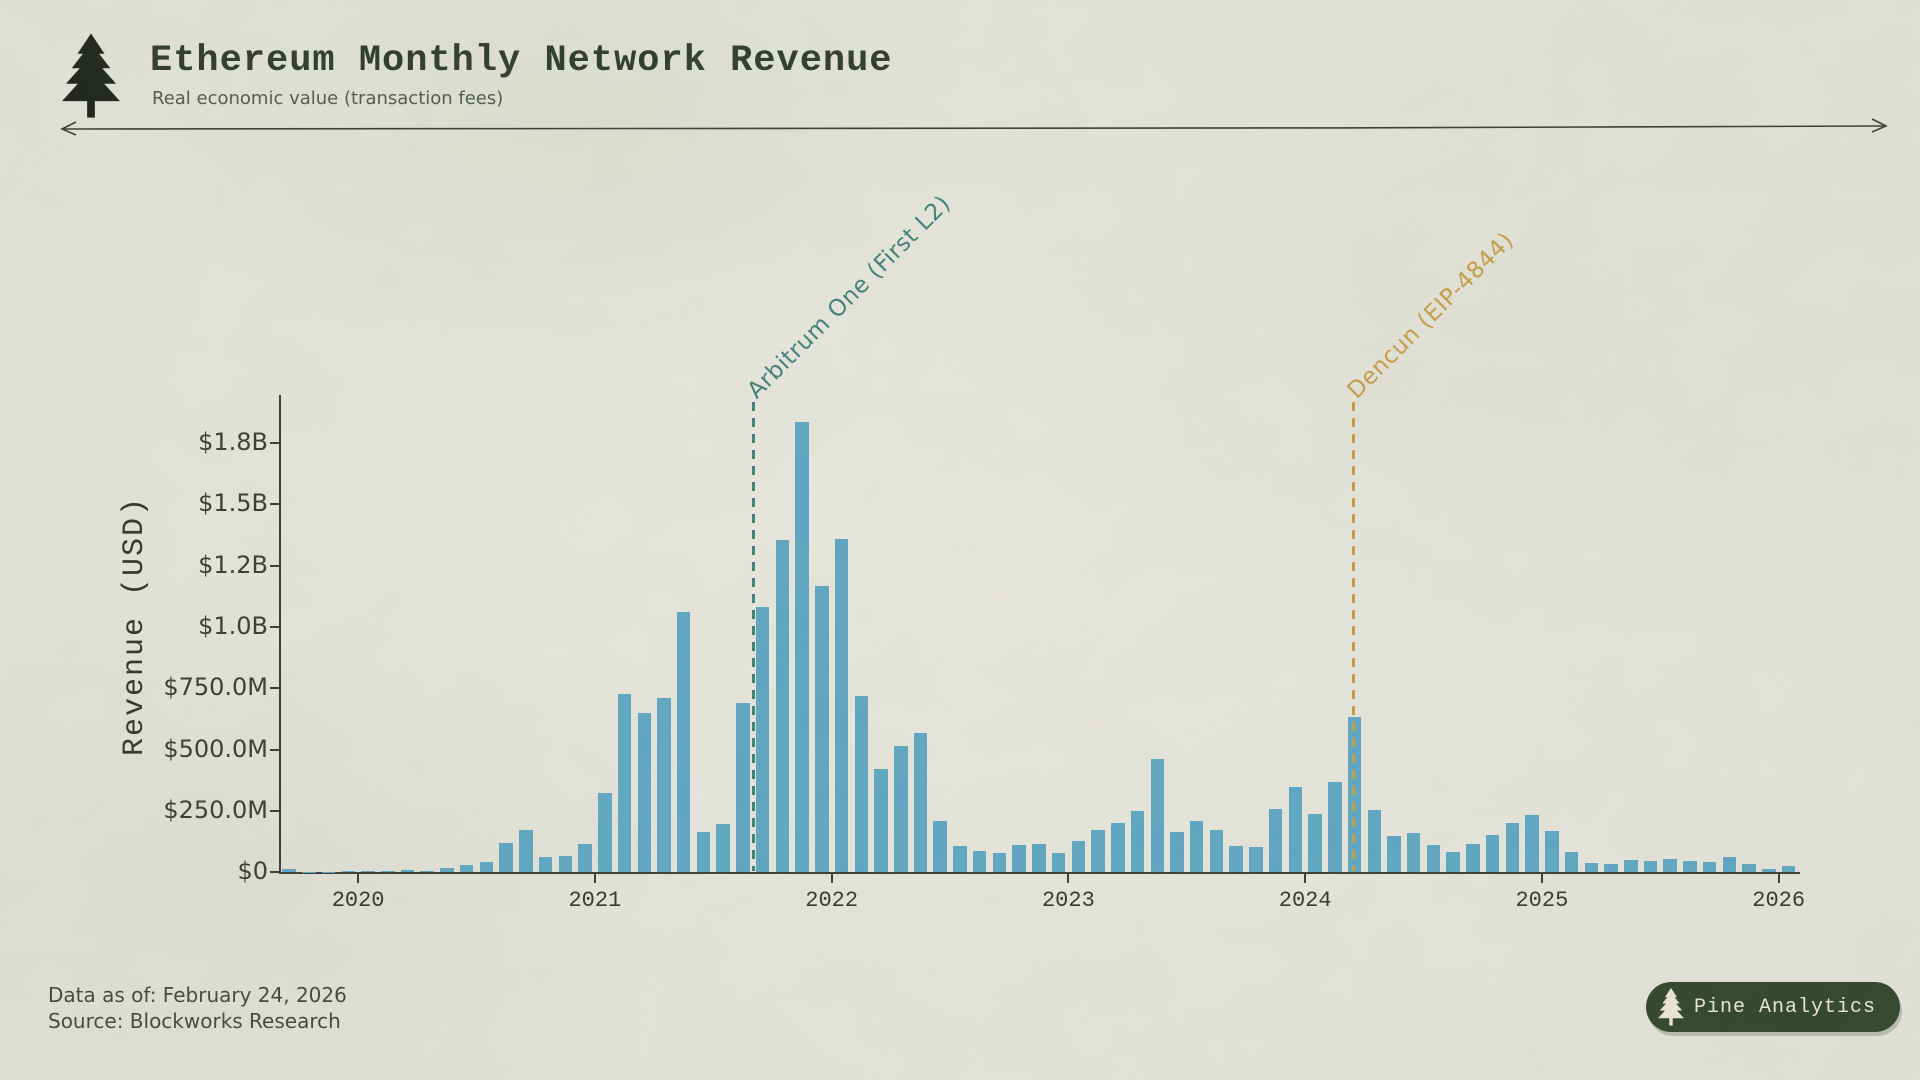 This screenshot has width=1920, height=1080. What do you see at coordinates (594, 878) in the screenshot?
I see `x-tick-mark-2021` at bounding box center [594, 878].